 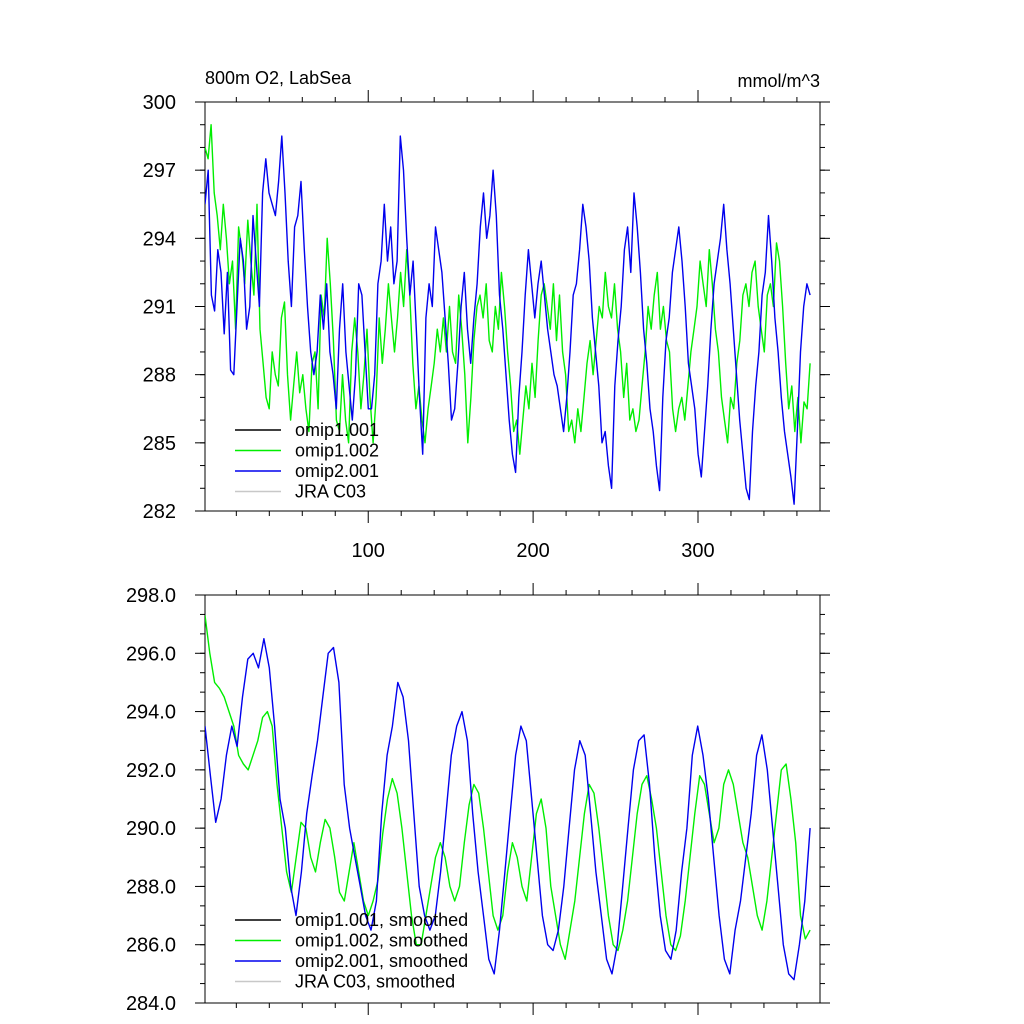 What do you see at coordinates (381, 941) in the screenshot?
I see `bottom-legend-label: omip1.002, smoothed` at bounding box center [381, 941].